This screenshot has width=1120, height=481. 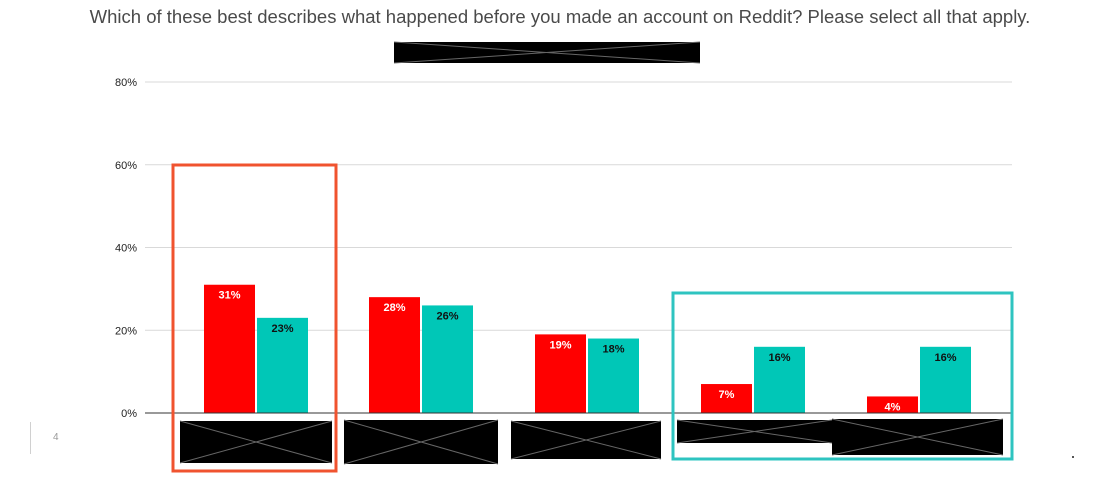 What do you see at coordinates (842, 376) in the screenshot?
I see `highlight-box-teal` at bounding box center [842, 376].